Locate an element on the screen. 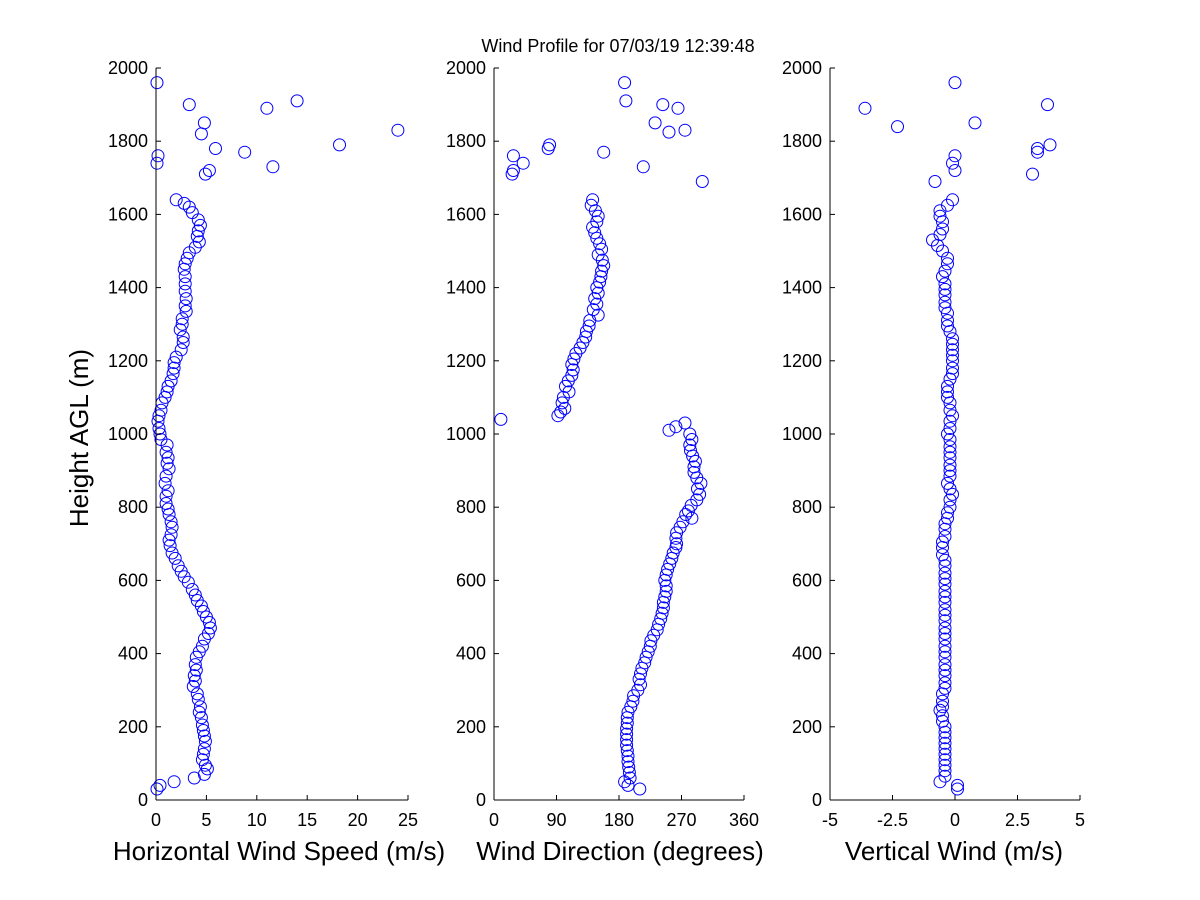 The width and height of the screenshot is (1200, 900). wind-speed-x-tick-label: 10 is located at coordinates (257, 820).